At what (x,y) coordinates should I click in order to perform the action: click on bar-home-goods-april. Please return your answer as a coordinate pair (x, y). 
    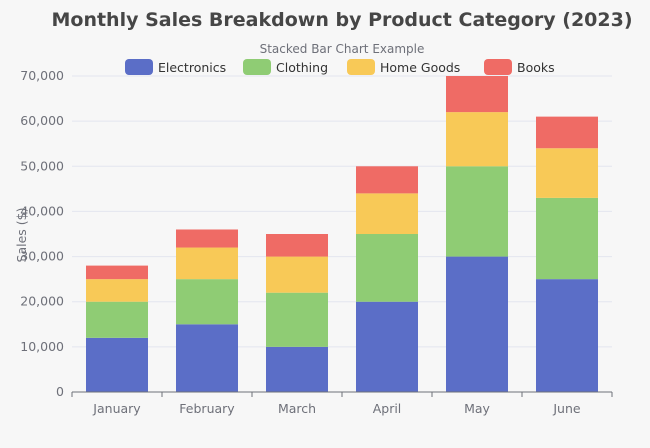
    Looking at the image, I should click on (387, 213).